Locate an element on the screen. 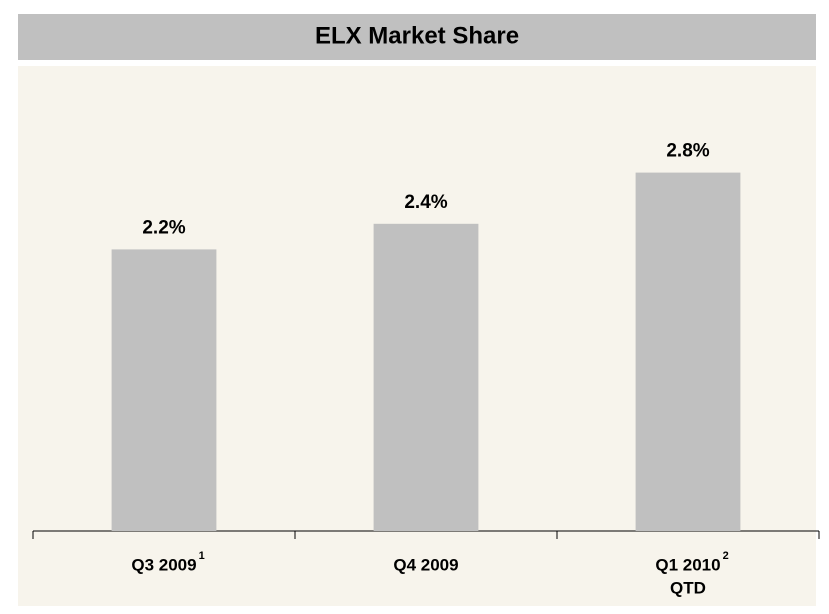 This screenshot has height=614, width=829. x-tick-label: Q3 2009 is located at coordinates (163, 564).